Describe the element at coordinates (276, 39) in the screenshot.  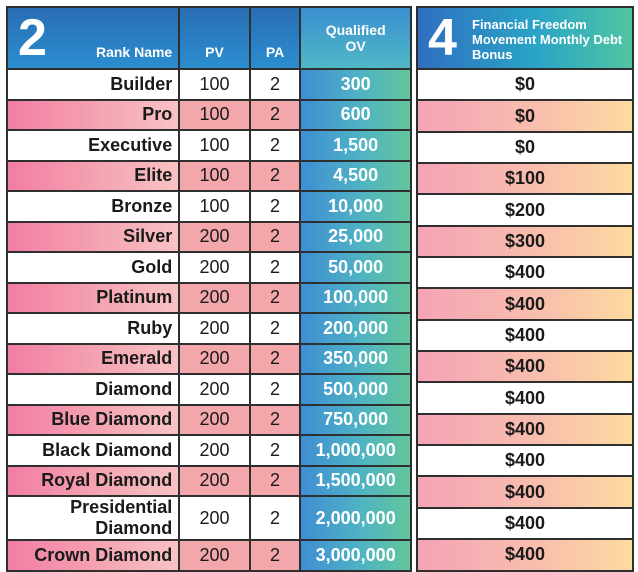
I see `pa-header: PA` at that location.